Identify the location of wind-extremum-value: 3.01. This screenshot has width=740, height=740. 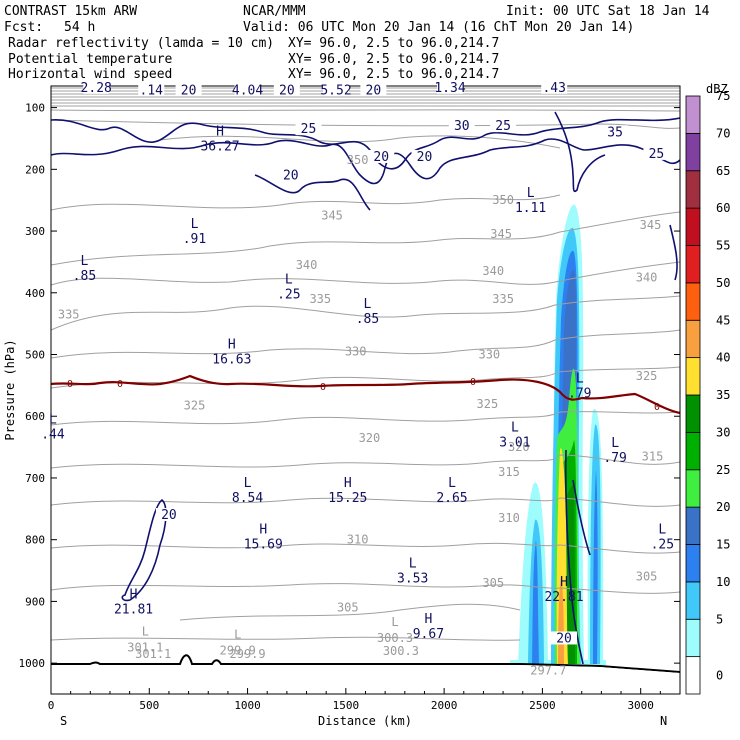
(514, 443).